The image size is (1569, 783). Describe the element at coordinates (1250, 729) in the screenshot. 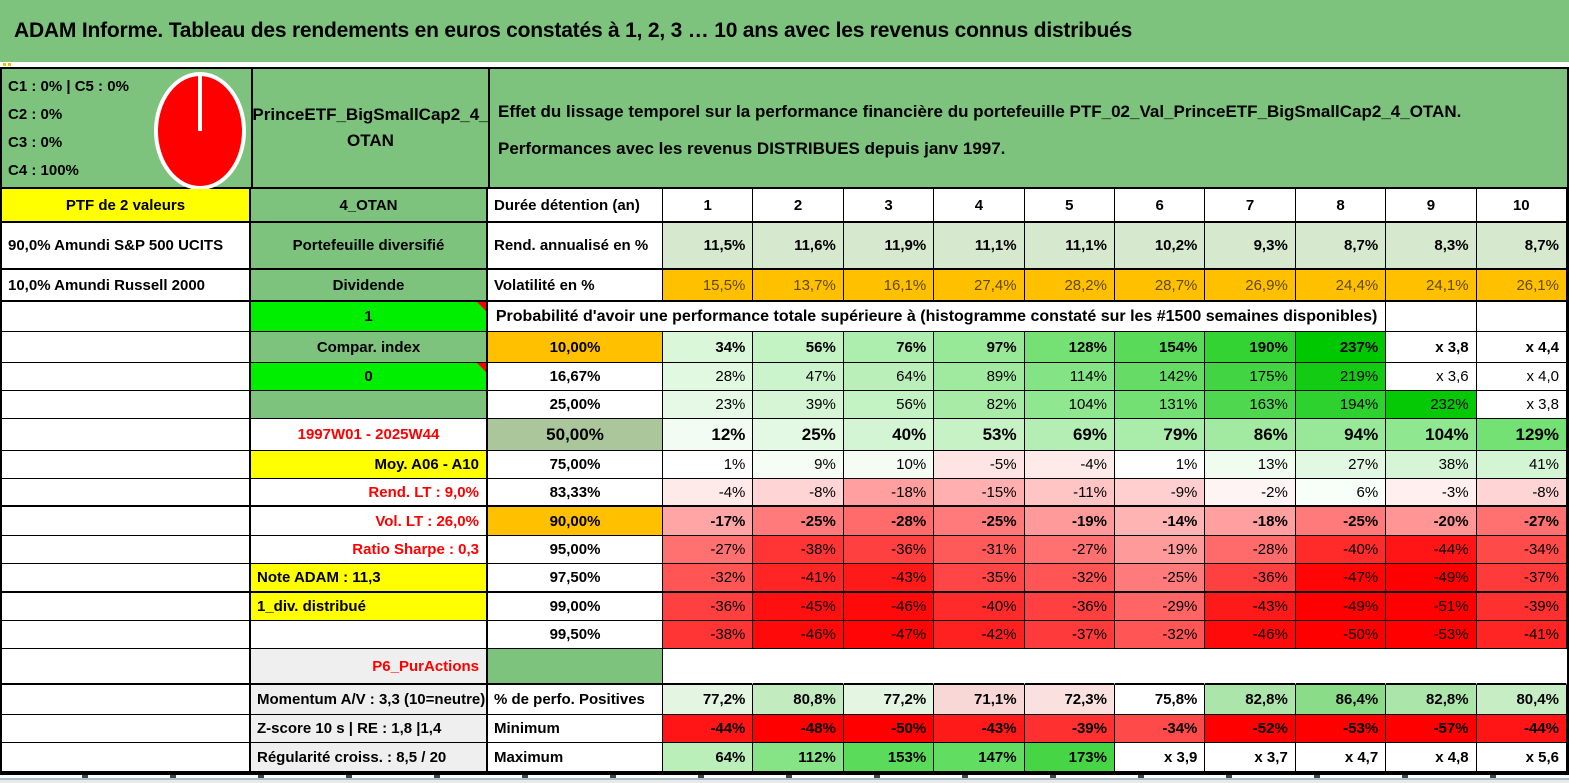

I see `cell-minimum-y7: -52%` at that location.